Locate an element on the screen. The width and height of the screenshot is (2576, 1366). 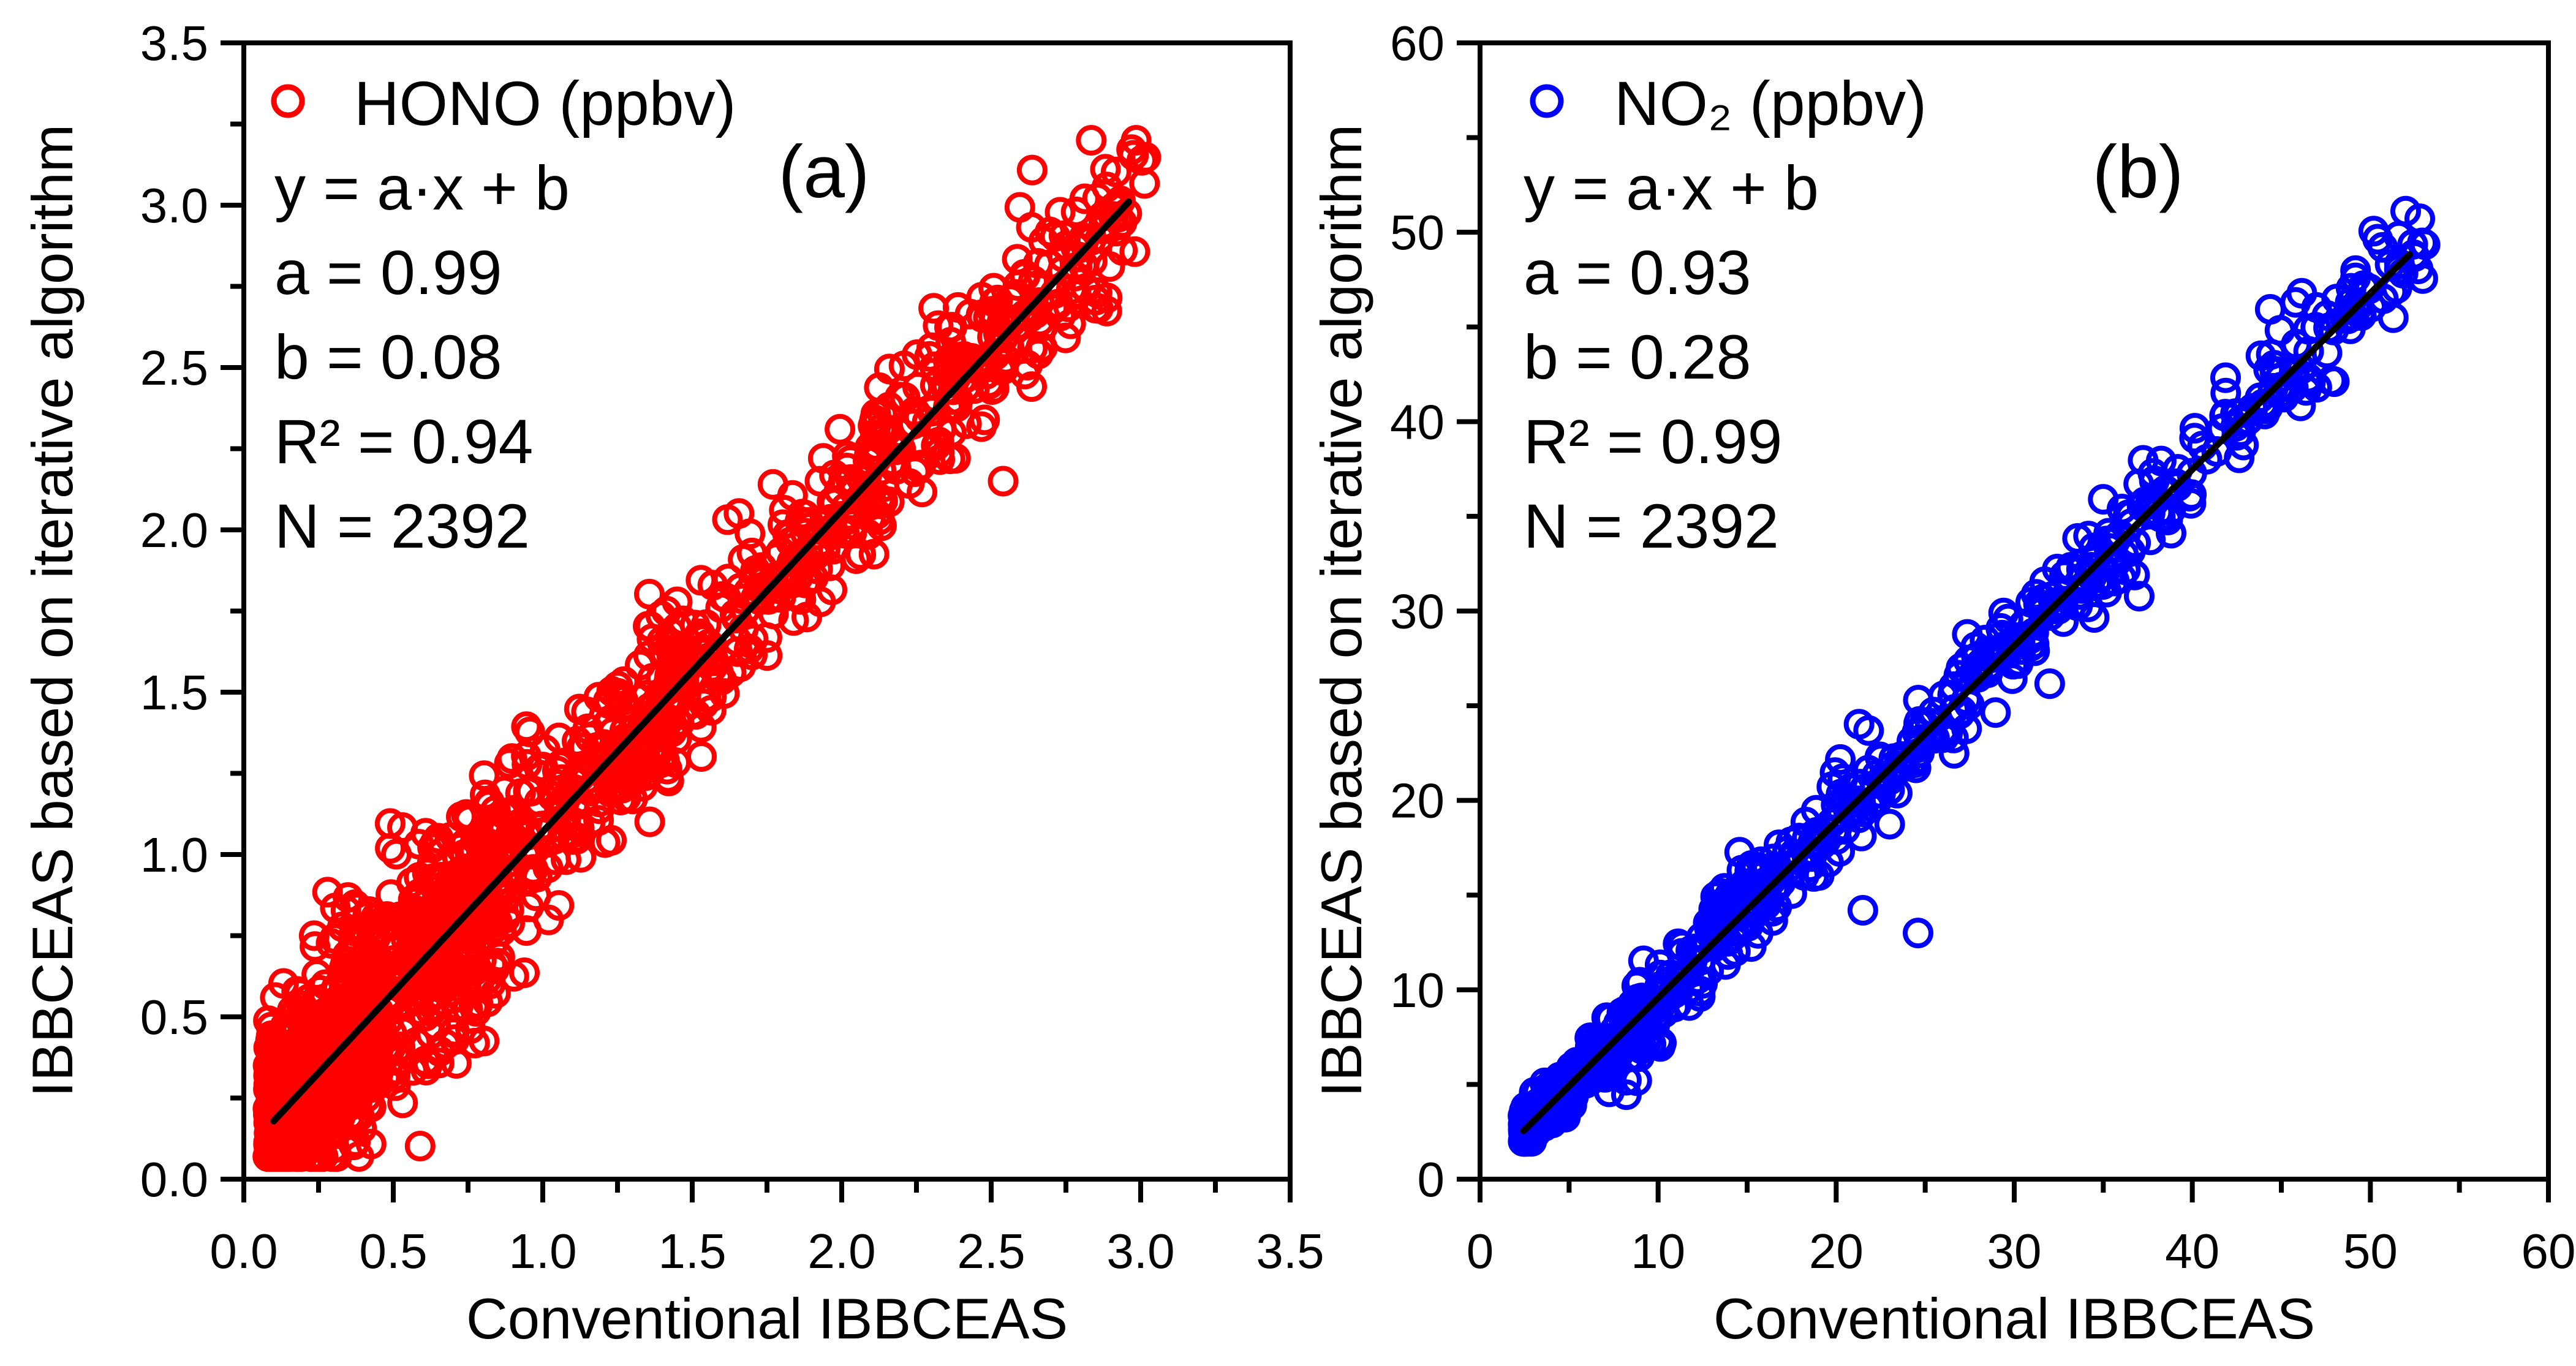
y-tick-label: 3.5 is located at coordinates (174, 43).